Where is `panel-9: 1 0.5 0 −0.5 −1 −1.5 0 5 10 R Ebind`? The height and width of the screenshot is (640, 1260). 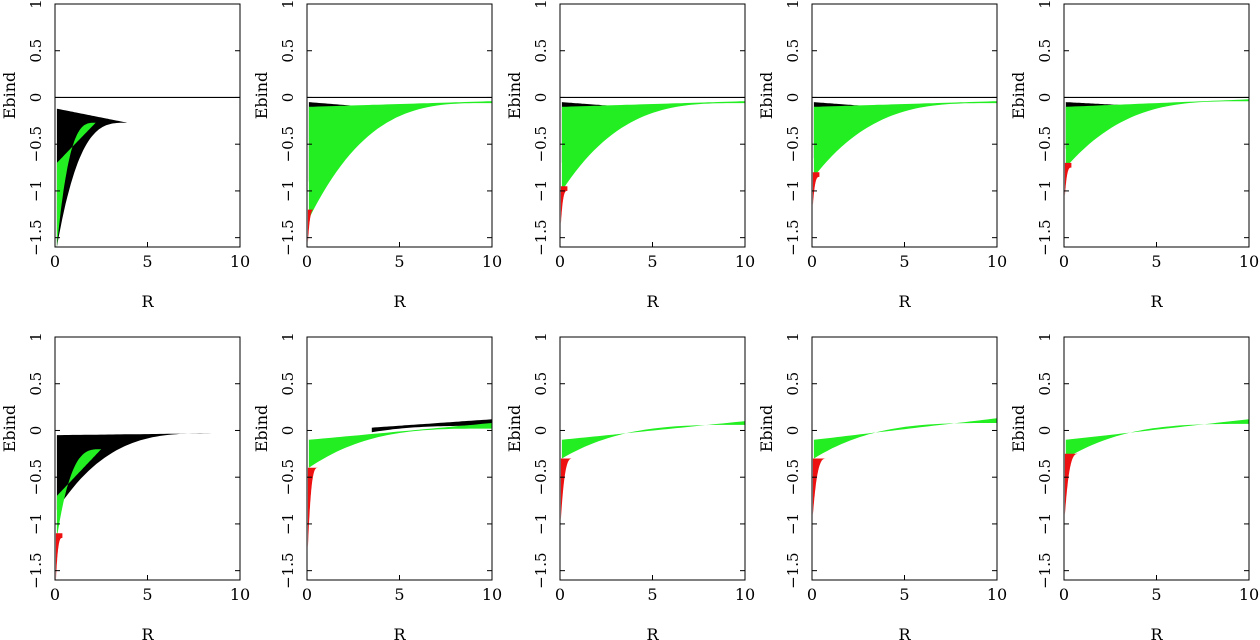
panel-9: 1 0.5 0 −0.5 −1 −1.5 0 5 10 R Ebind is located at coordinates (882, 486).